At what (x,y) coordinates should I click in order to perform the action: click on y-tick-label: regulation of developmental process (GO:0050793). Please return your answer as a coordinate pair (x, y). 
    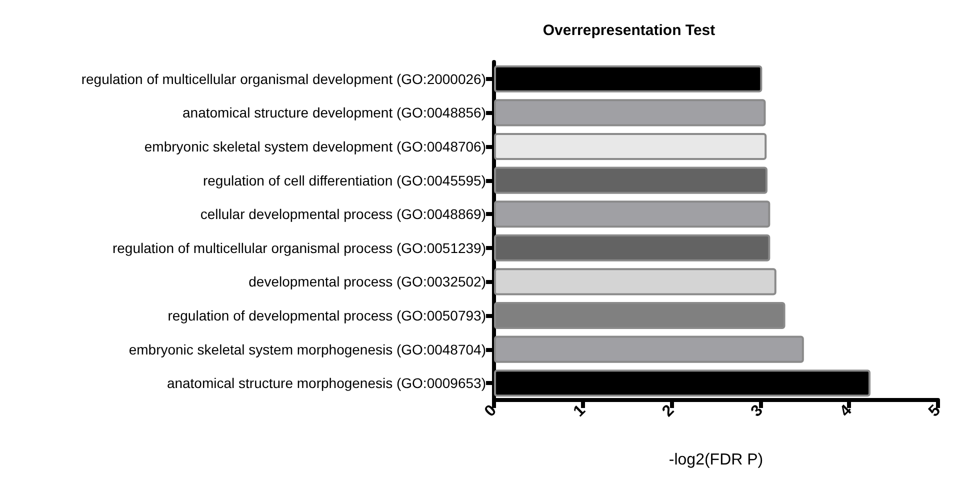
    Looking at the image, I should click on (327, 316).